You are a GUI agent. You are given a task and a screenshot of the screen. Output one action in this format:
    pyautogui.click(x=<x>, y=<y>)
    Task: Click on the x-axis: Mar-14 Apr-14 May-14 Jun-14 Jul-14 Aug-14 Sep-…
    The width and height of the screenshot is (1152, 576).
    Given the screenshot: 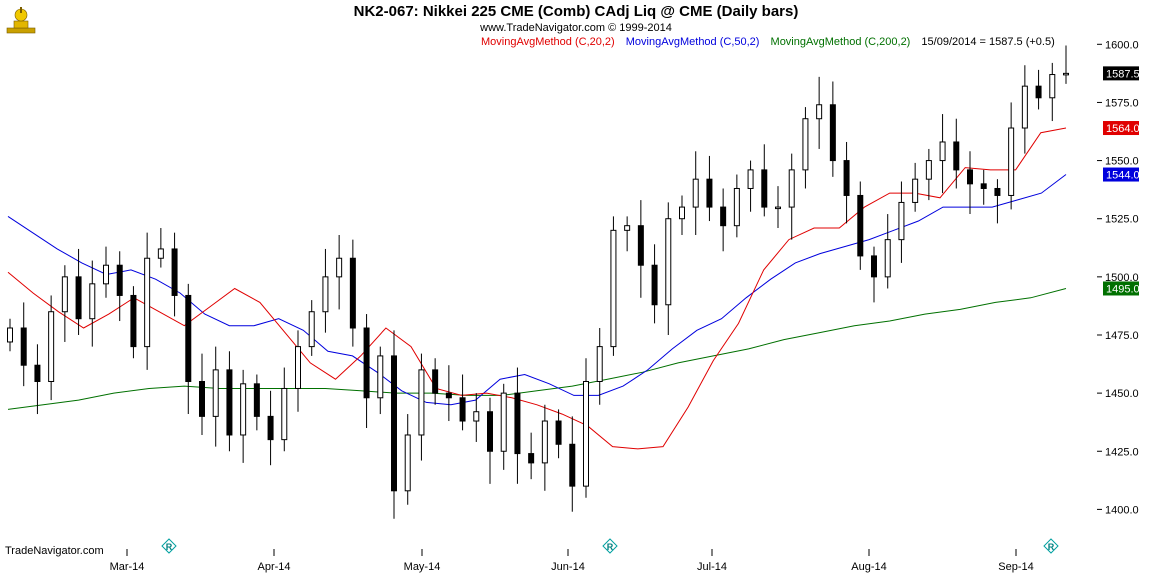 What is the action you would take?
    pyautogui.click(x=572, y=561)
    